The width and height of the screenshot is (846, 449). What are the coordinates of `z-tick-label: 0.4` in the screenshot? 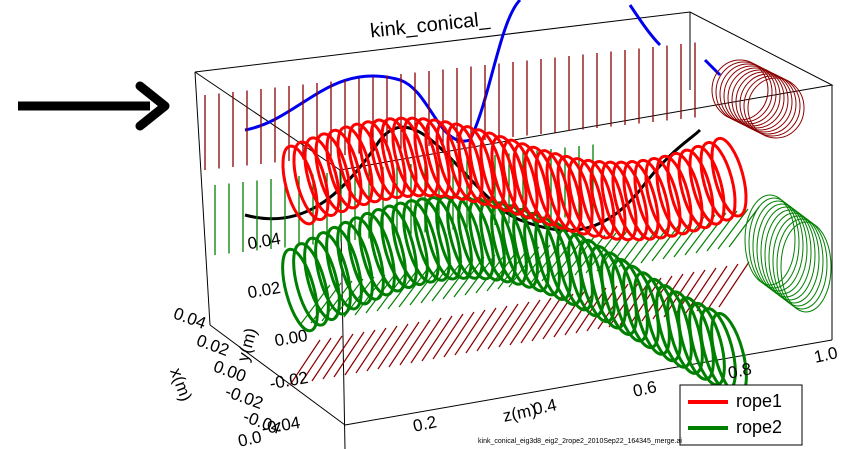 It's located at (544, 406).